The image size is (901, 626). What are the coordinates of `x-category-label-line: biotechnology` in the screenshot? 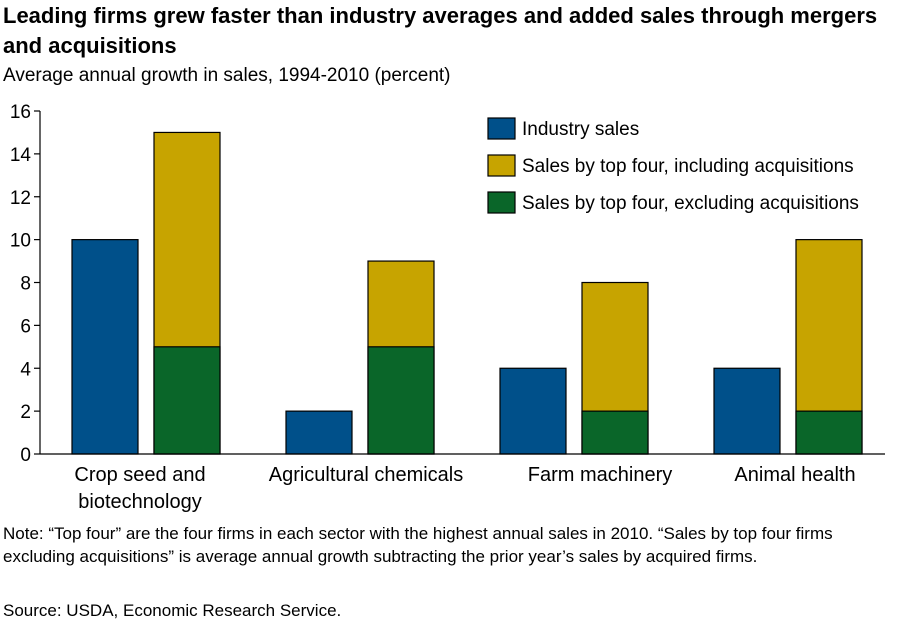 It's located at (139, 502).